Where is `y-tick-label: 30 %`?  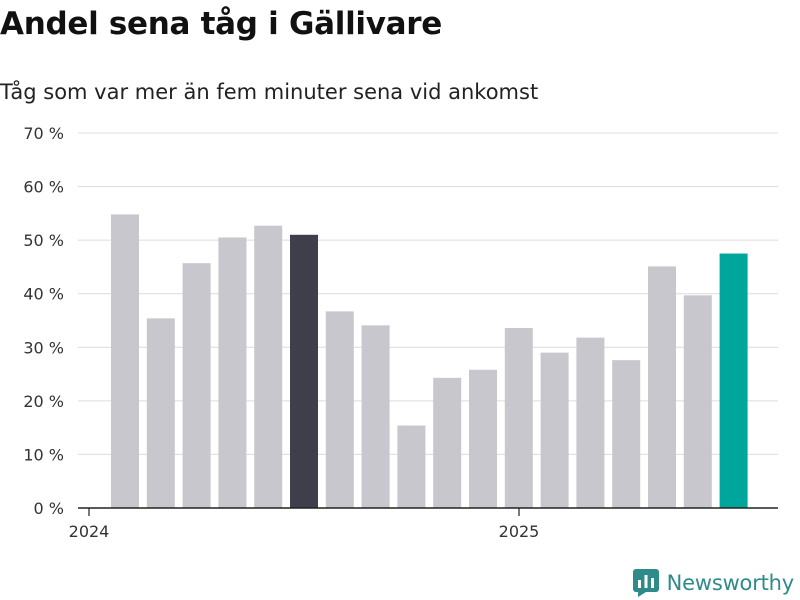
y-tick-label: 30 % is located at coordinates (43, 347).